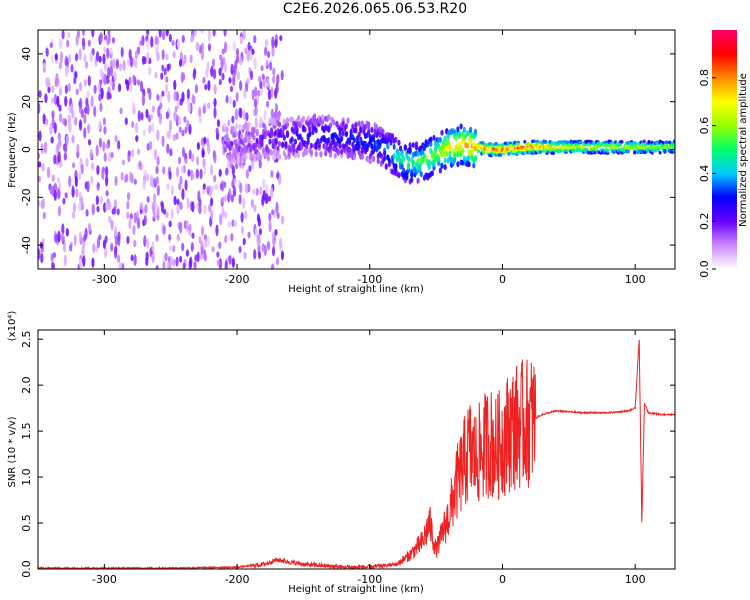 Image resolution: width=750 pixels, height=600 pixels. What do you see at coordinates (502, 579) in the screenshot?
I see `snr-x-tick-label: 0` at bounding box center [502, 579].